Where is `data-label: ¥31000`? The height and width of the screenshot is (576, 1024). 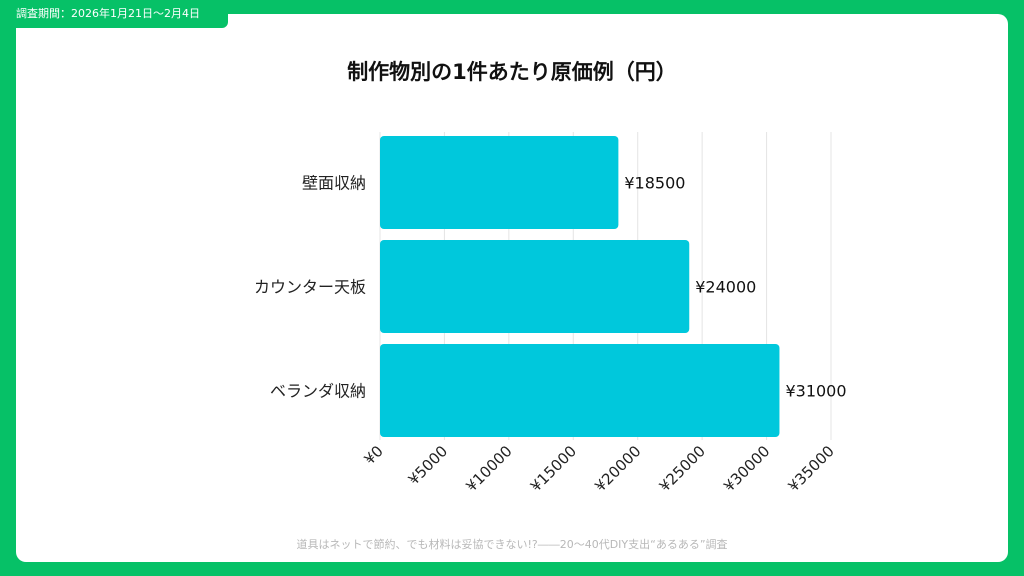 data-label: ¥31000 is located at coordinates (815, 391).